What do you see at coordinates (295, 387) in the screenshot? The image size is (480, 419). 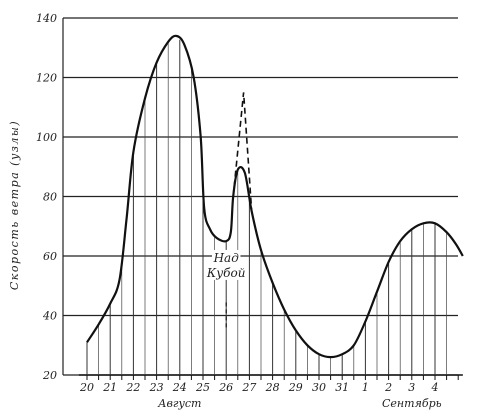 I see `x-tick-label-29: 29` at bounding box center [295, 387].